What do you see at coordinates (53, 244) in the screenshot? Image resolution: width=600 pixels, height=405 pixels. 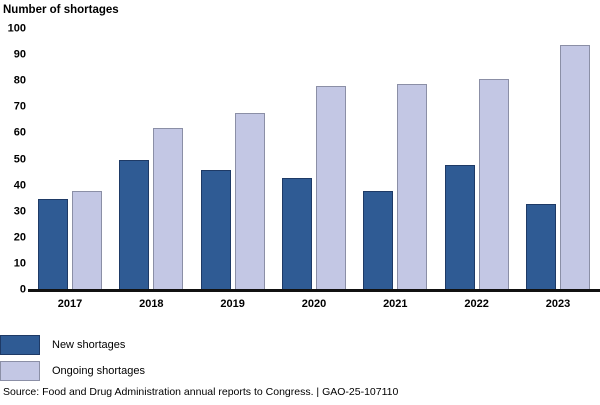 I see `bar-new-2017` at bounding box center [53, 244].